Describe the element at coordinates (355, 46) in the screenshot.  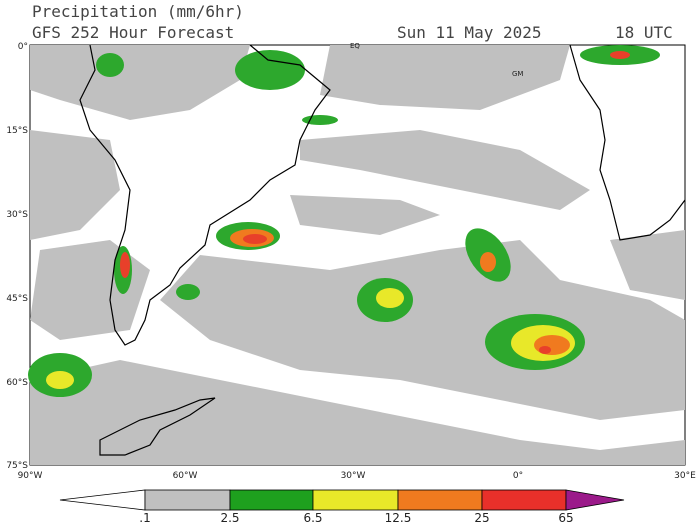
I see `equator-marker: EQ` at that location.